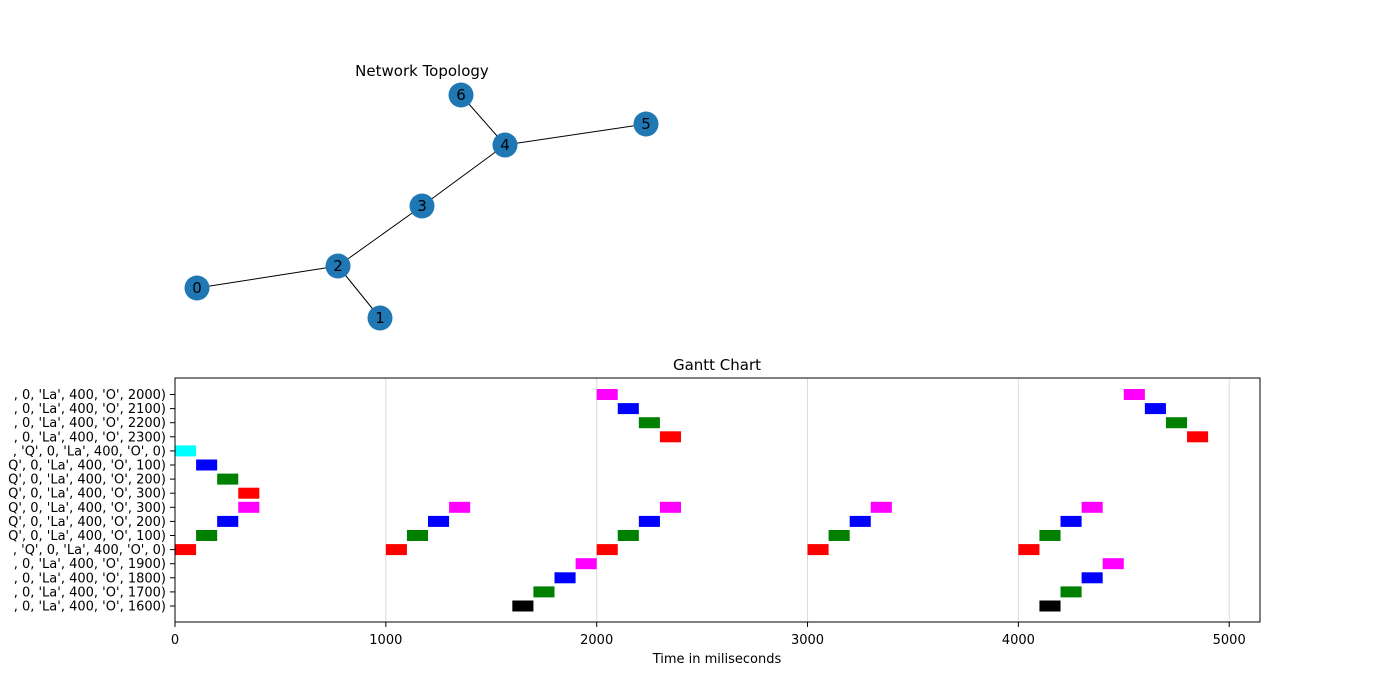  I want to click on network-node-label: 0, so click(197, 288).